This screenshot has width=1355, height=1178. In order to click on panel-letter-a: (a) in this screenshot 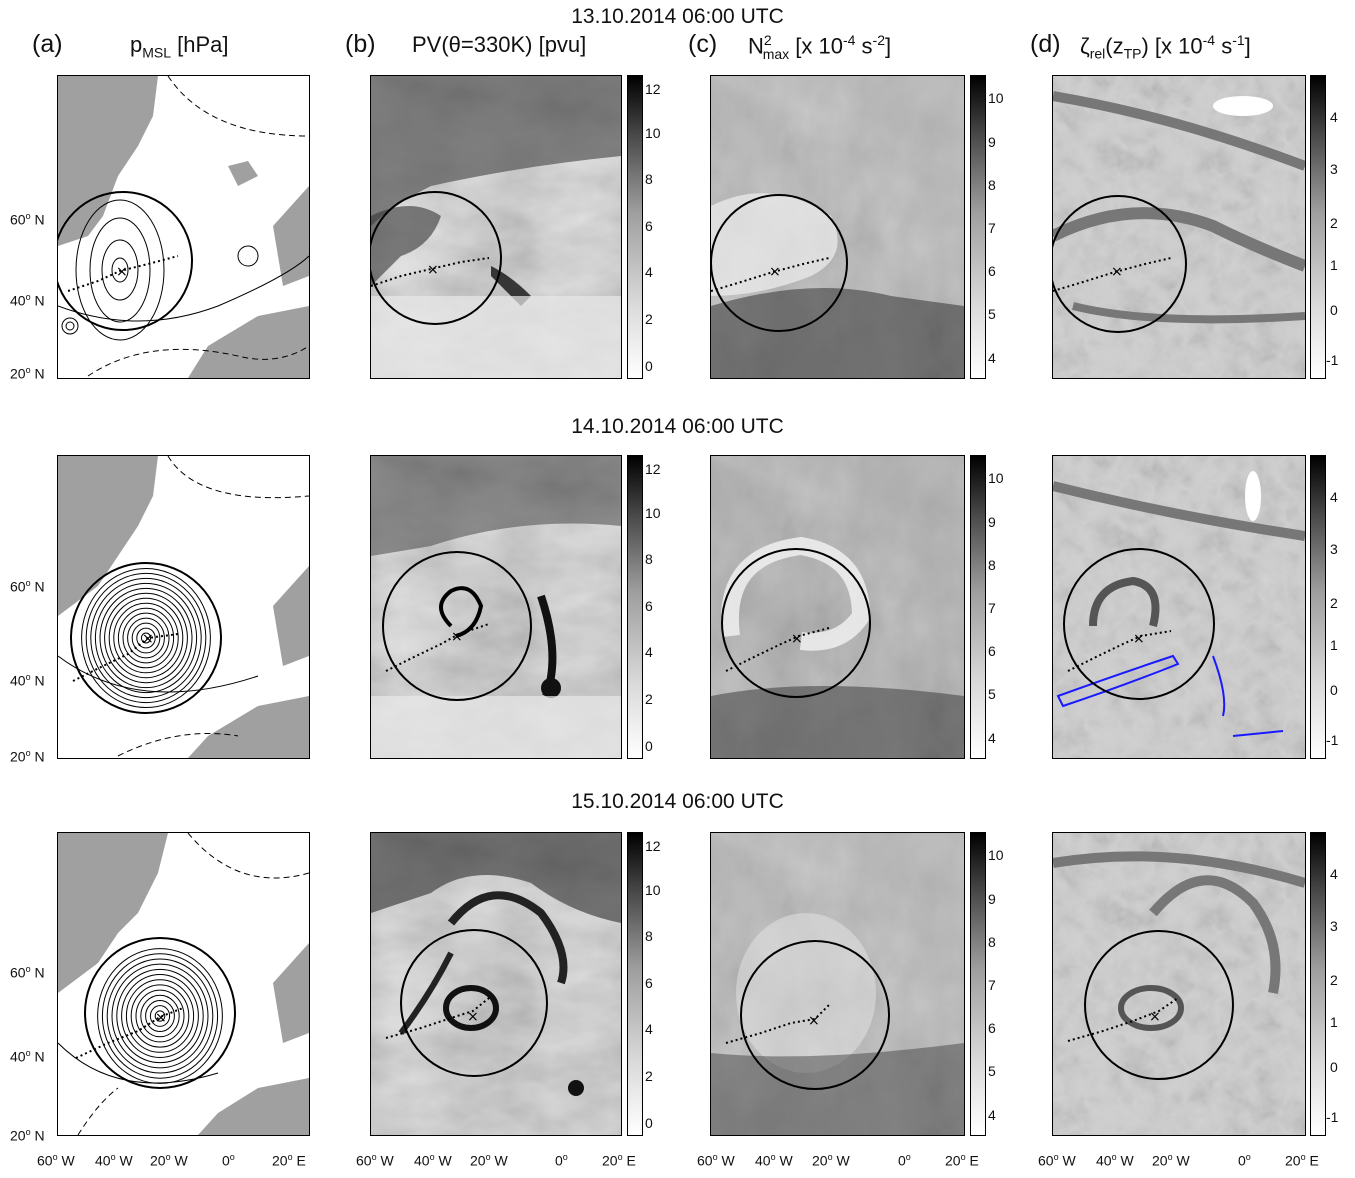, I will do `click(47, 44)`.